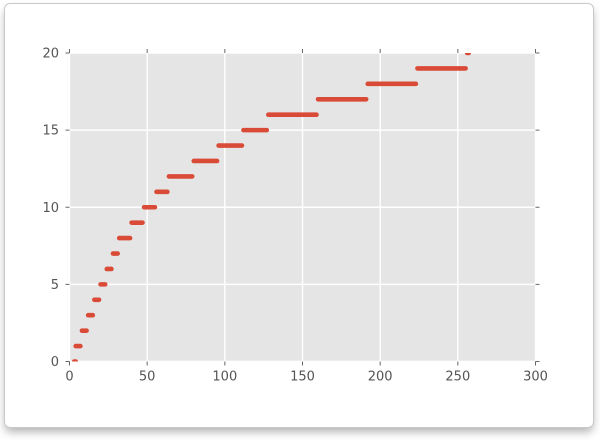 The width and height of the screenshot is (600, 440). What do you see at coordinates (457, 377) in the screenshot?
I see `x-tick-label: 250` at bounding box center [457, 377].